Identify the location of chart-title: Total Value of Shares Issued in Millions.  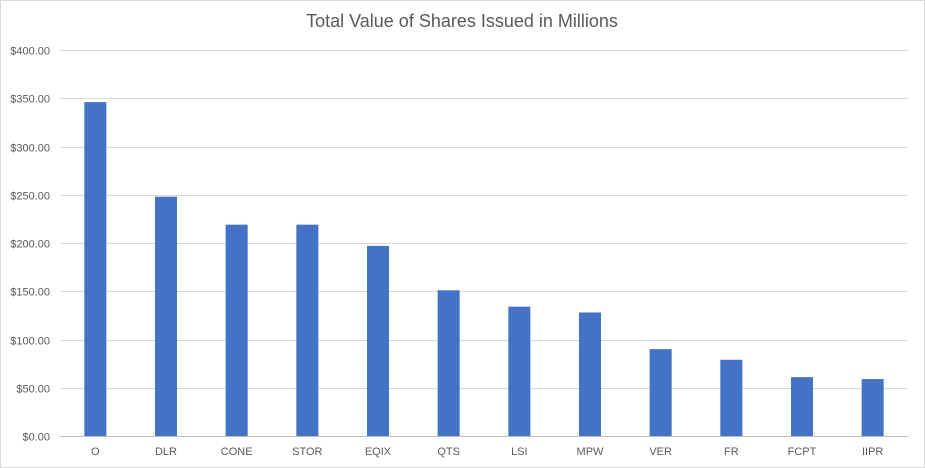
(462, 21).